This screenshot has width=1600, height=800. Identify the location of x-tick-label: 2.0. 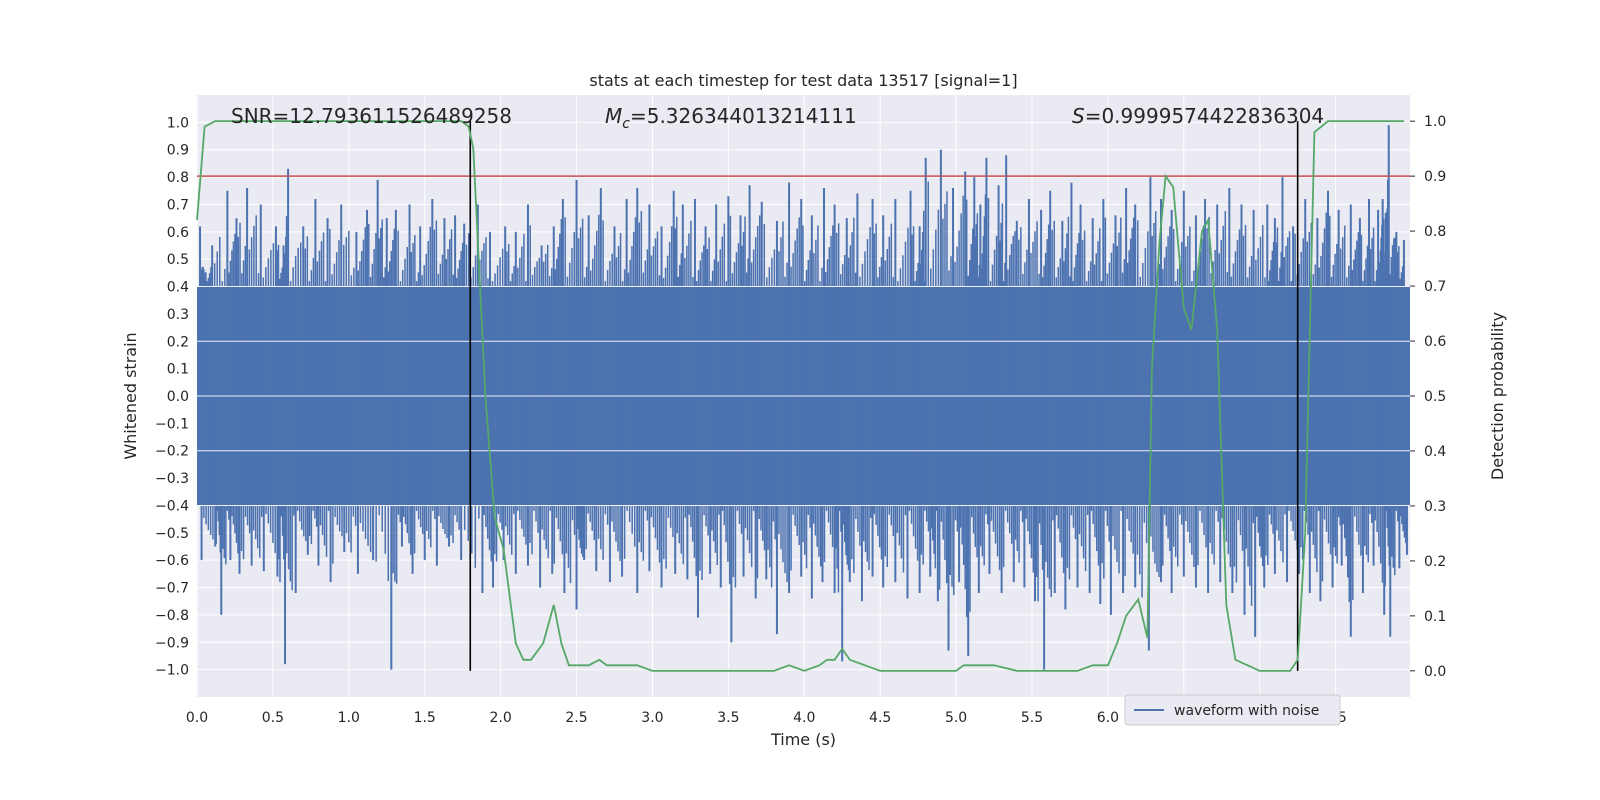
(500, 718).